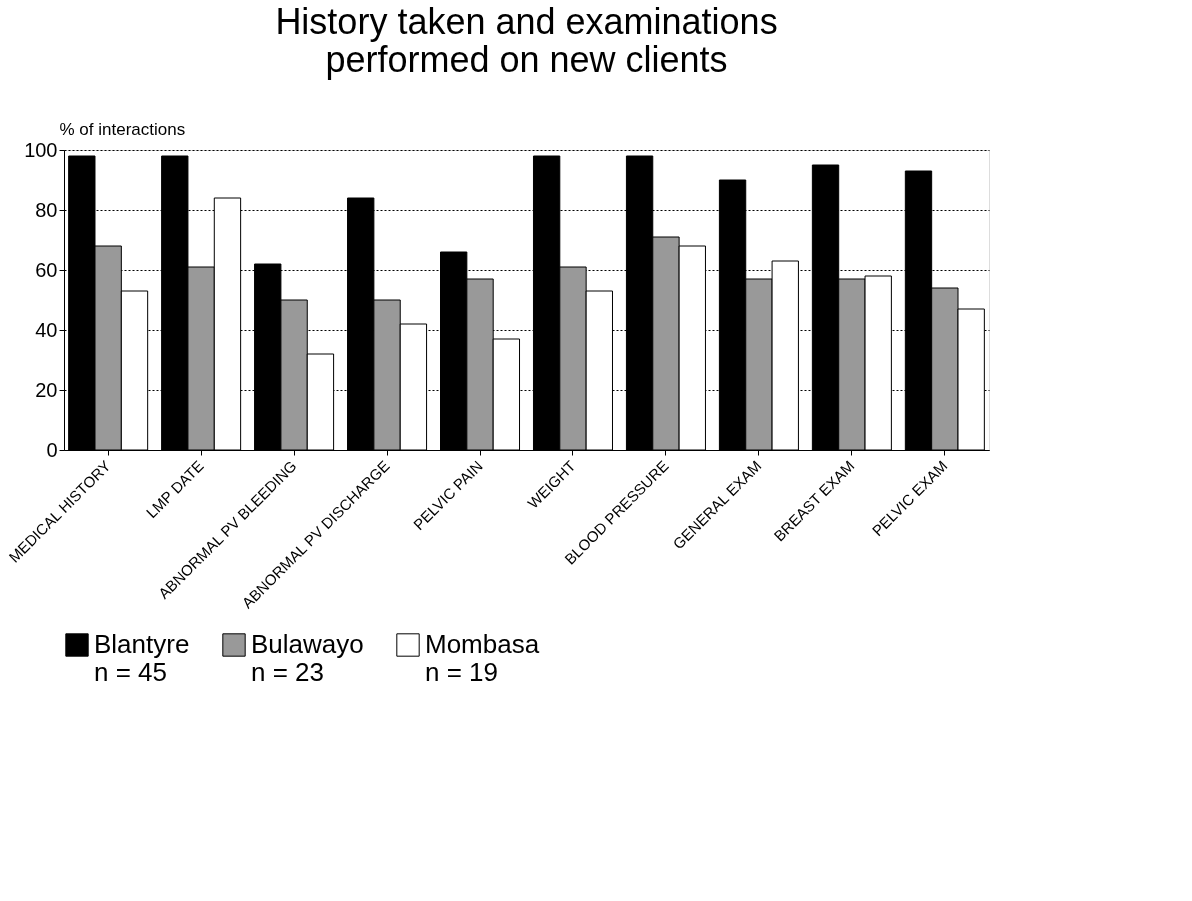 The height and width of the screenshot is (901, 1192). Describe the element at coordinates (41, 149) in the screenshot. I see `y-tick-label: 100` at that location.